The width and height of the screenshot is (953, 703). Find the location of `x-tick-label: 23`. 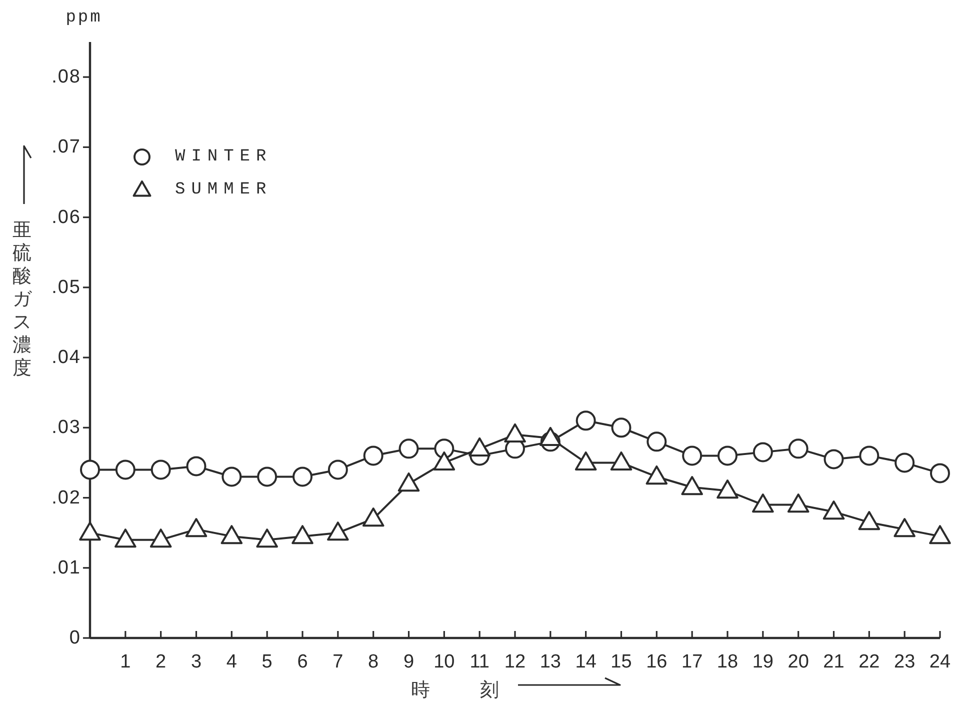

x-tick-label: 23 is located at coordinates (905, 662).